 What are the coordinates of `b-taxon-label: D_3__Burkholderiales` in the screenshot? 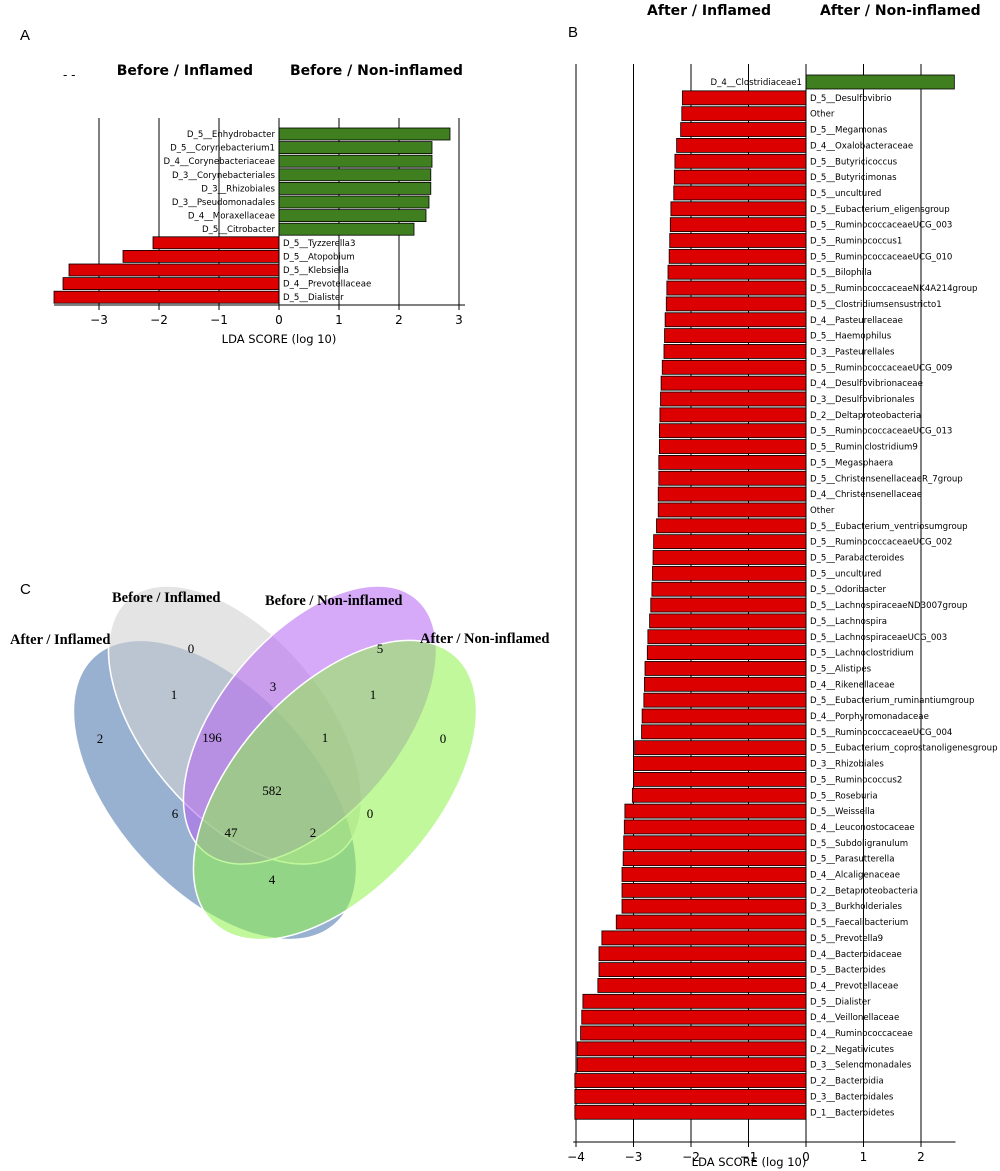 It's located at (856, 907).